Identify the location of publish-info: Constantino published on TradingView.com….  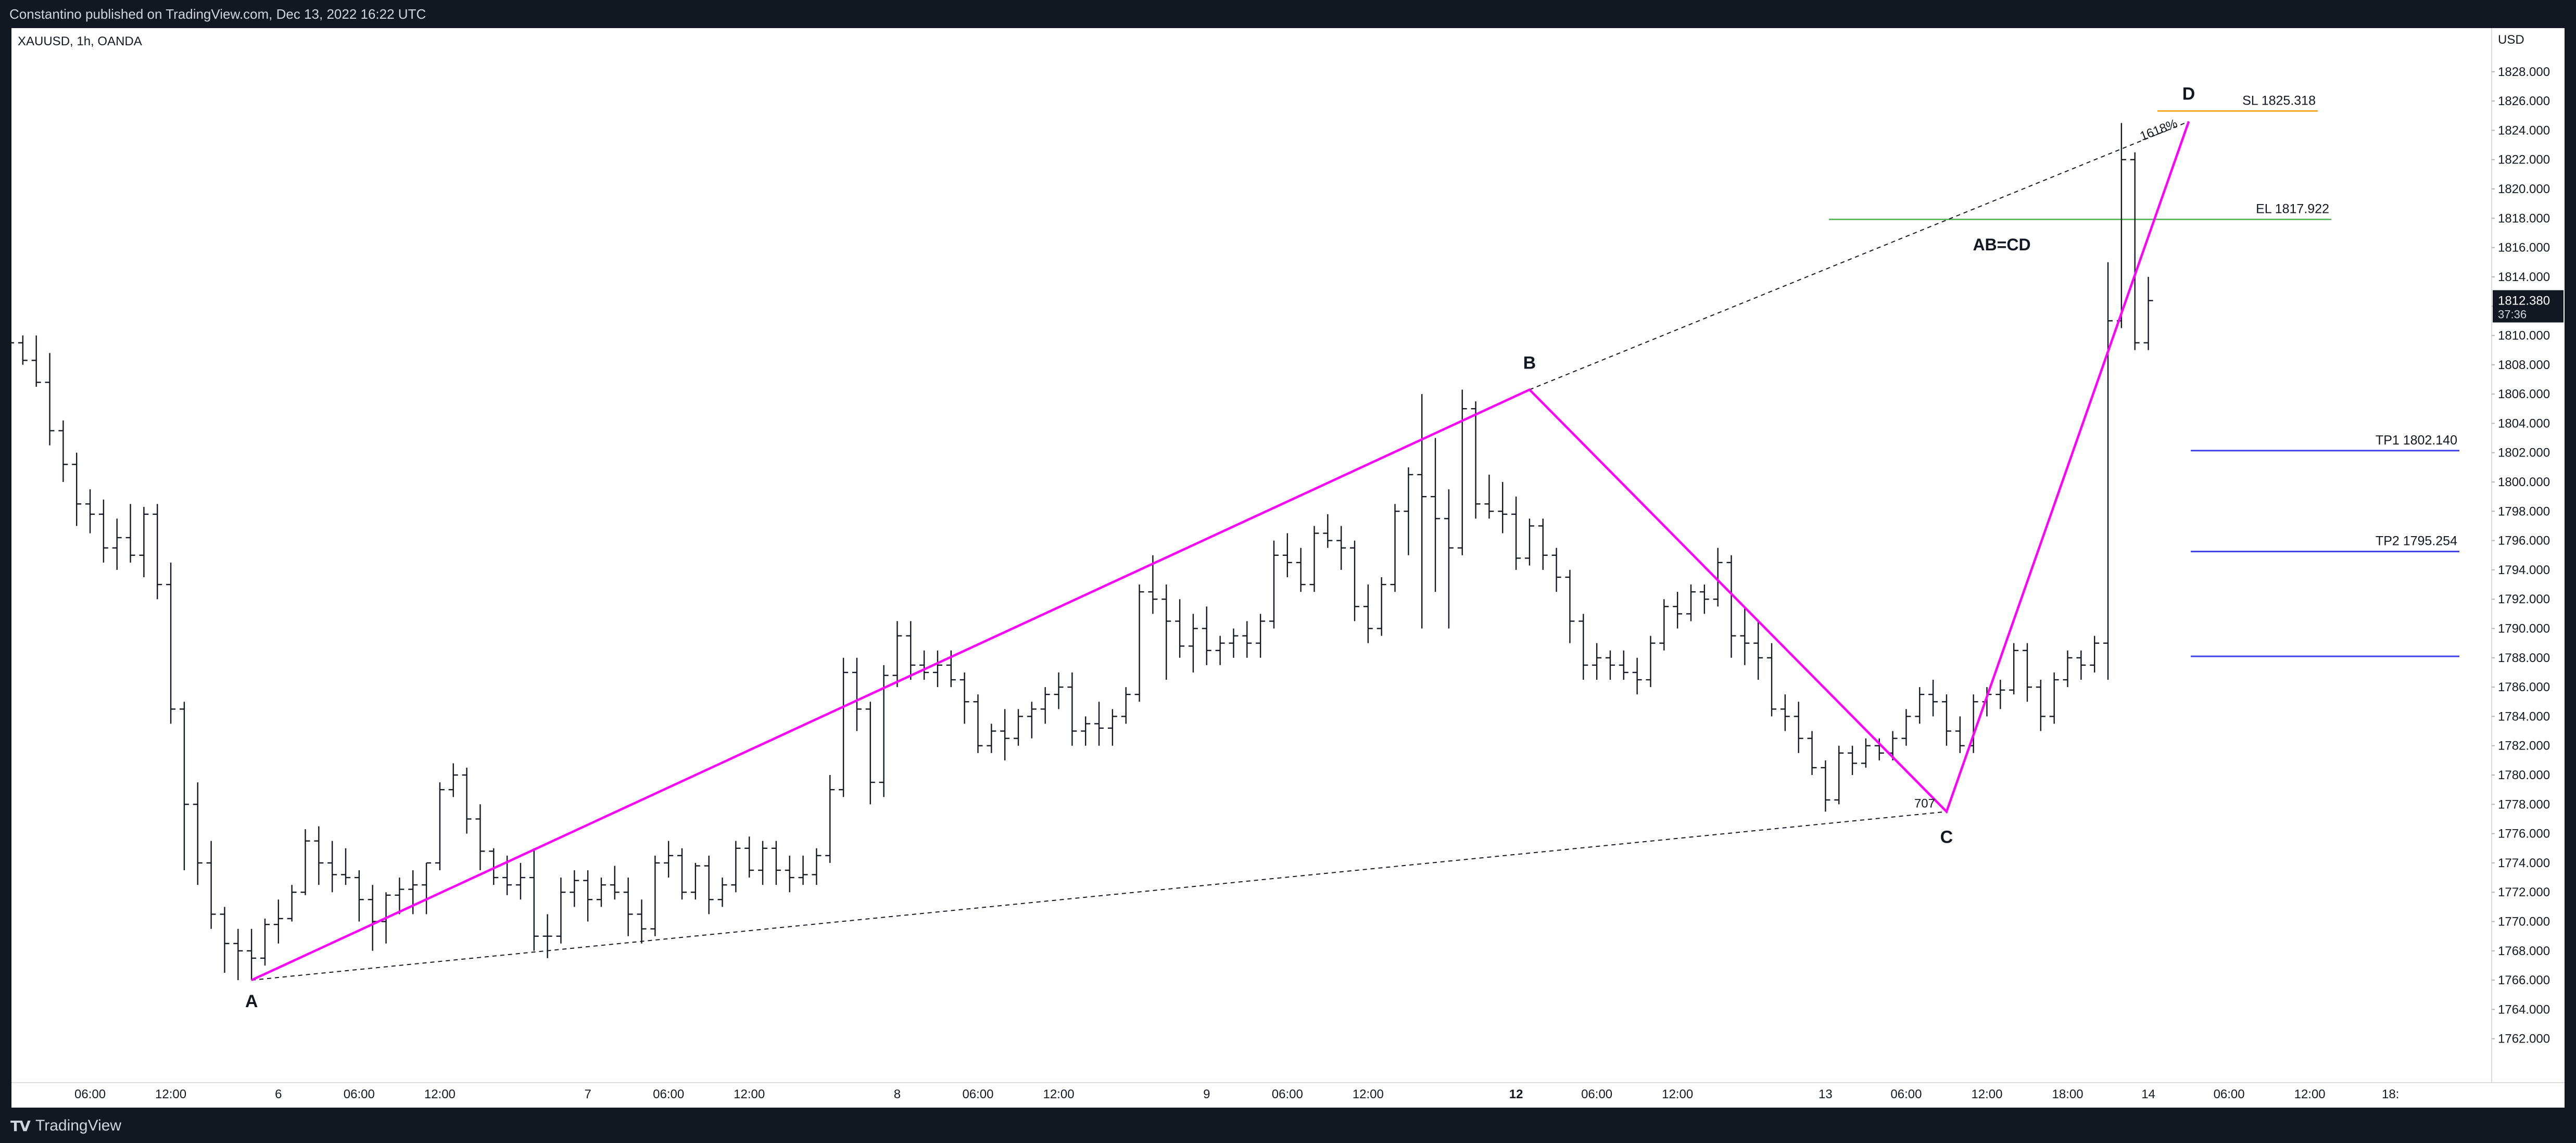
(217, 14).